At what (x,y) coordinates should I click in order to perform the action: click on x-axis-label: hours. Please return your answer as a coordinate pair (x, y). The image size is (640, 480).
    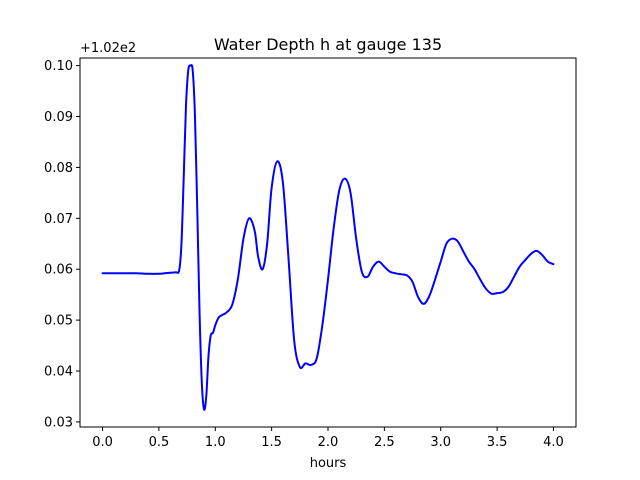
    Looking at the image, I should click on (328, 463).